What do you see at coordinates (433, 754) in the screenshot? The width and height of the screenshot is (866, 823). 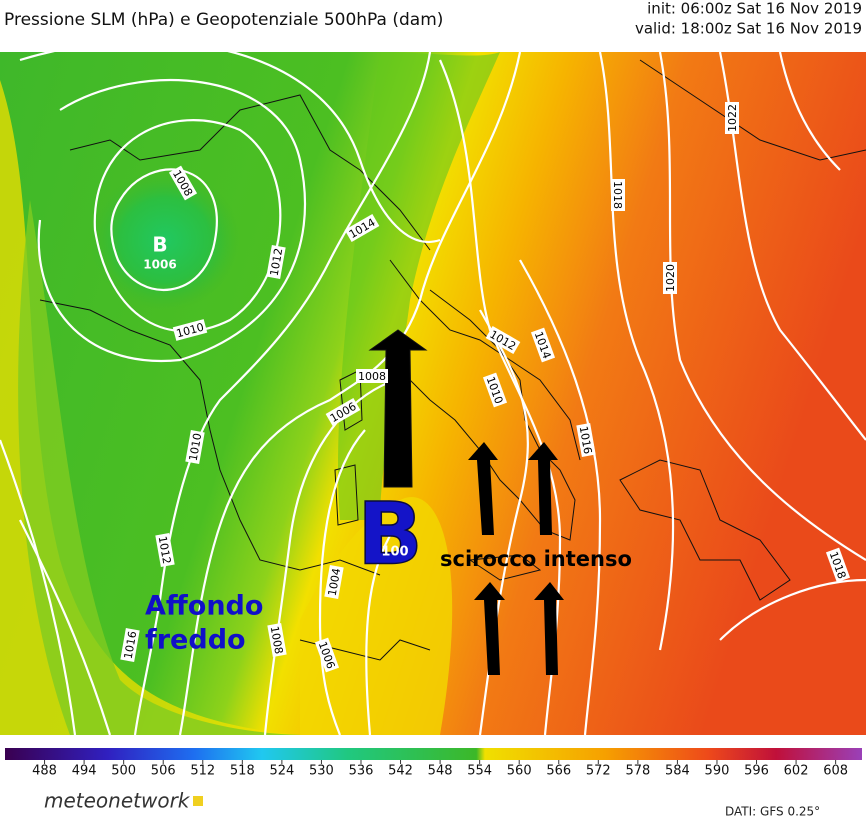 I see `colorbar` at bounding box center [433, 754].